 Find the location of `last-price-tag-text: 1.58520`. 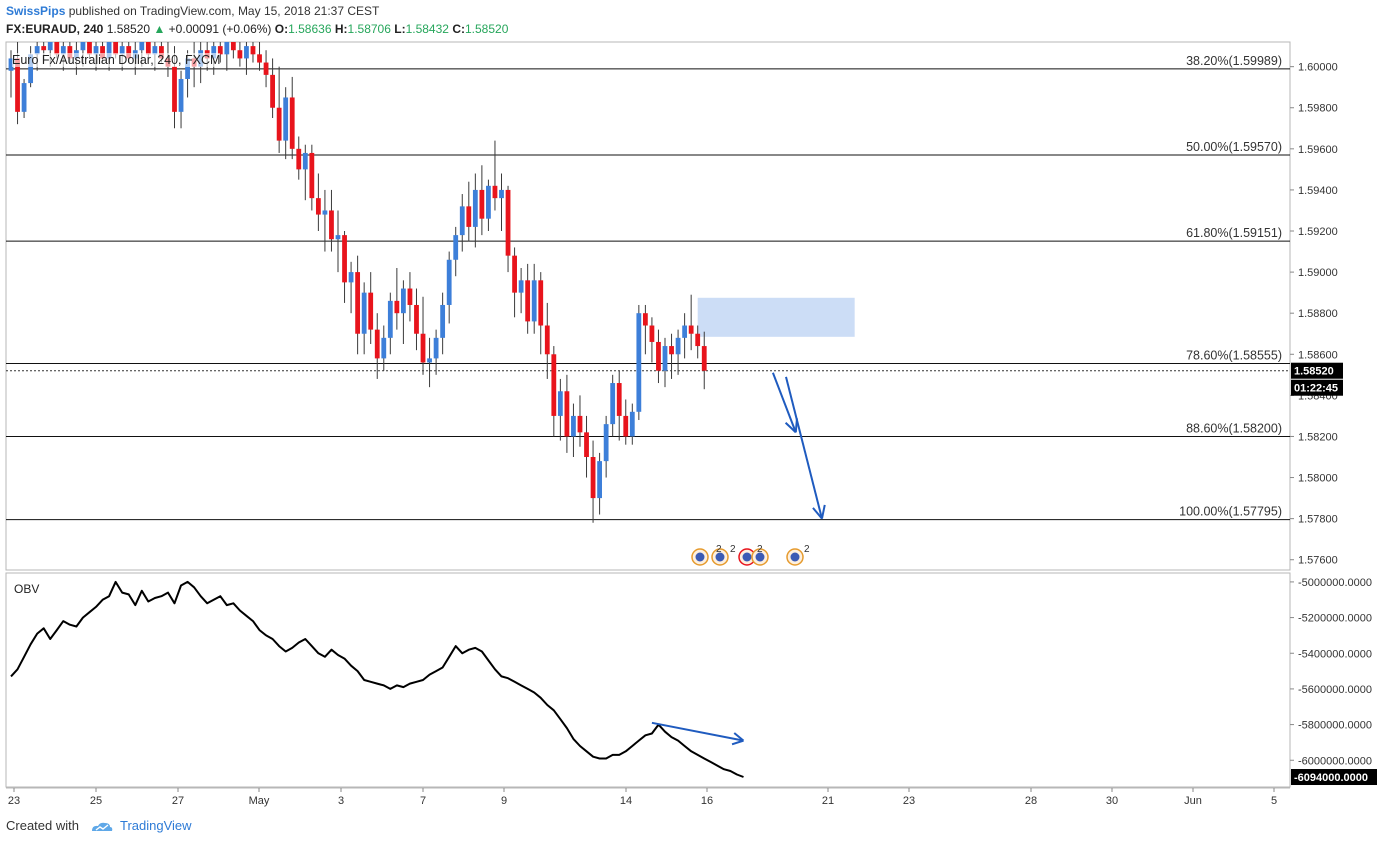

last-price-tag-text: 1.58520 is located at coordinates (1314, 372).